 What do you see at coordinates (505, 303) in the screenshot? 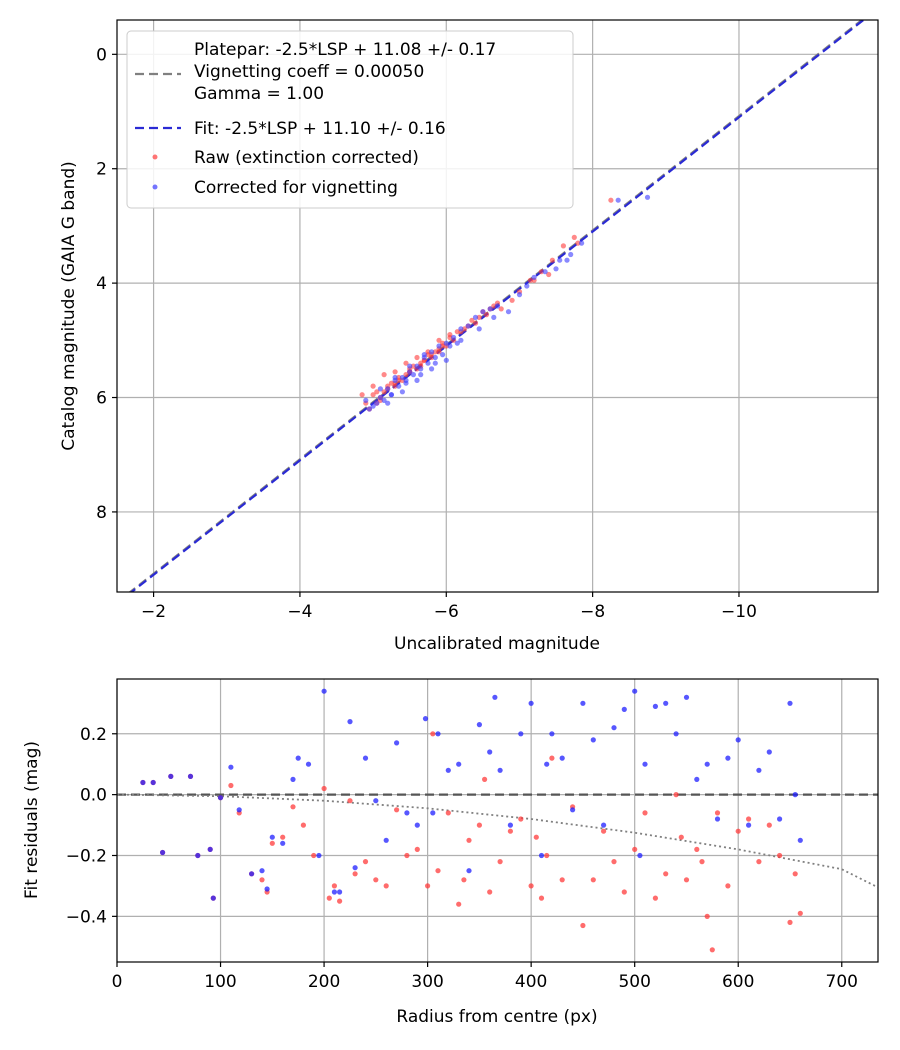
I see `top-scatter-points` at bounding box center [505, 303].